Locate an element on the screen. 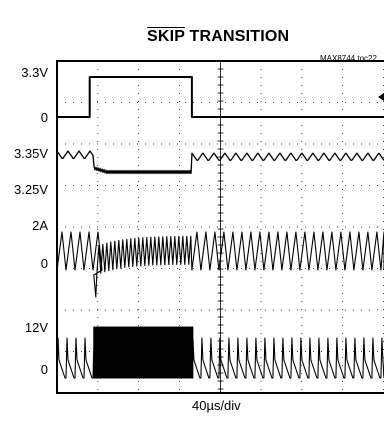 Image resolution: width=384 pixels, height=424 pixels. title-rest: TRANSITION is located at coordinates (237, 36).